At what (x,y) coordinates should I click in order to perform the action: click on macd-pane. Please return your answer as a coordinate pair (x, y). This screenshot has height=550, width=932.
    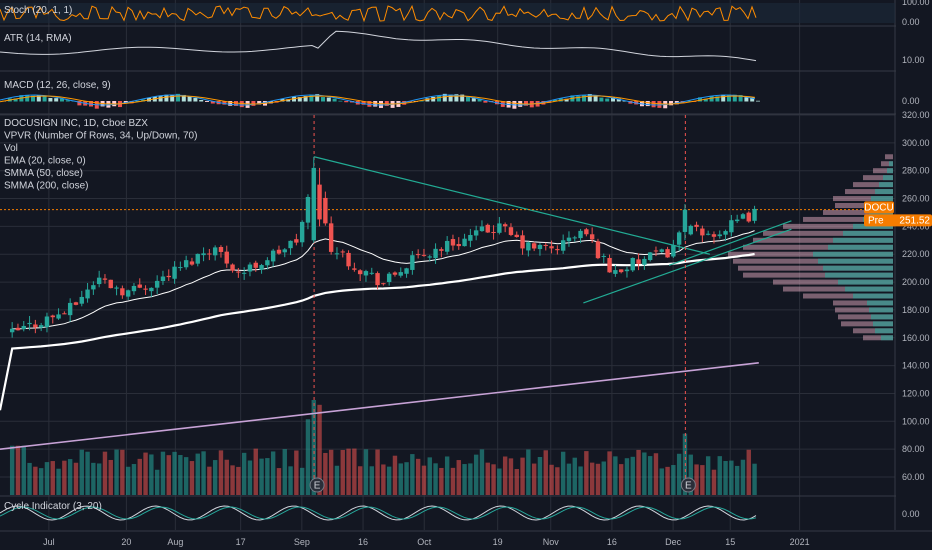
    Looking at the image, I should click on (380, 101).